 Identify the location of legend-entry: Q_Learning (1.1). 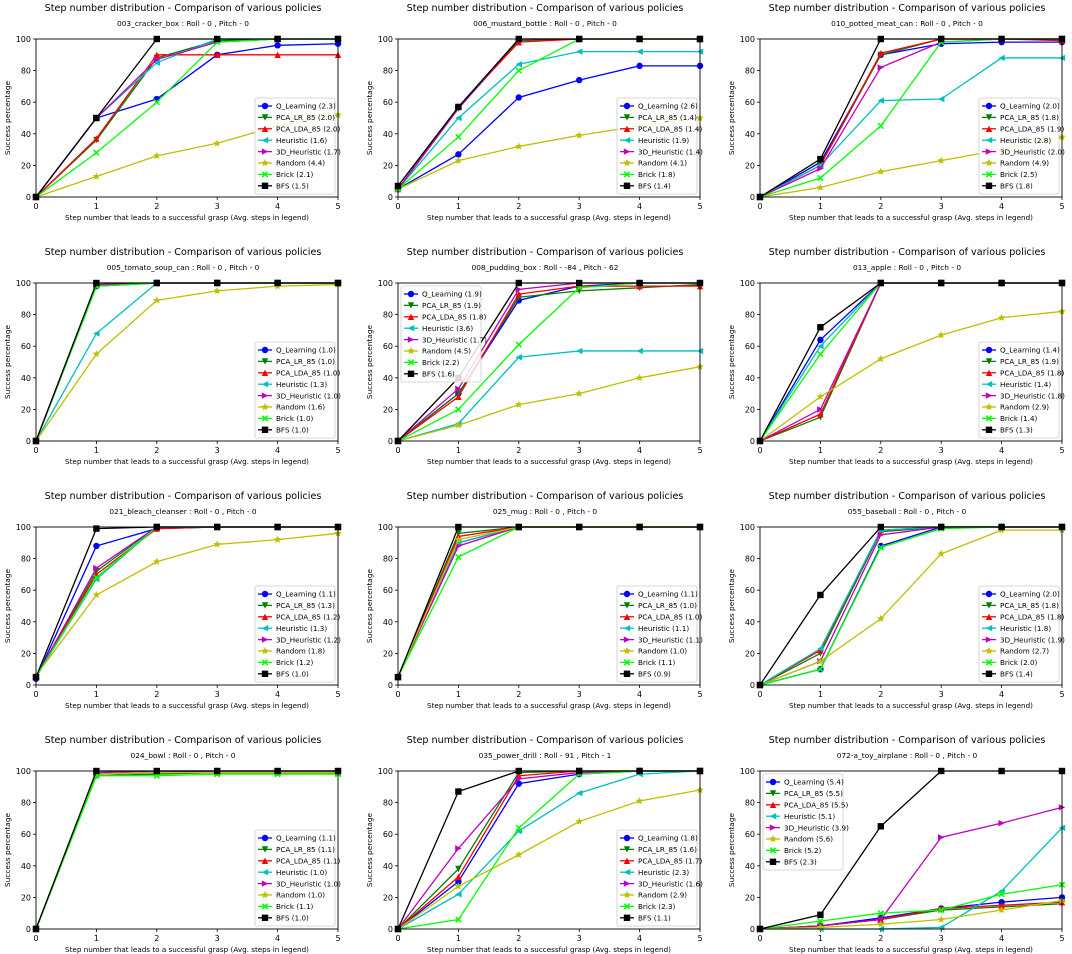
(668, 594).